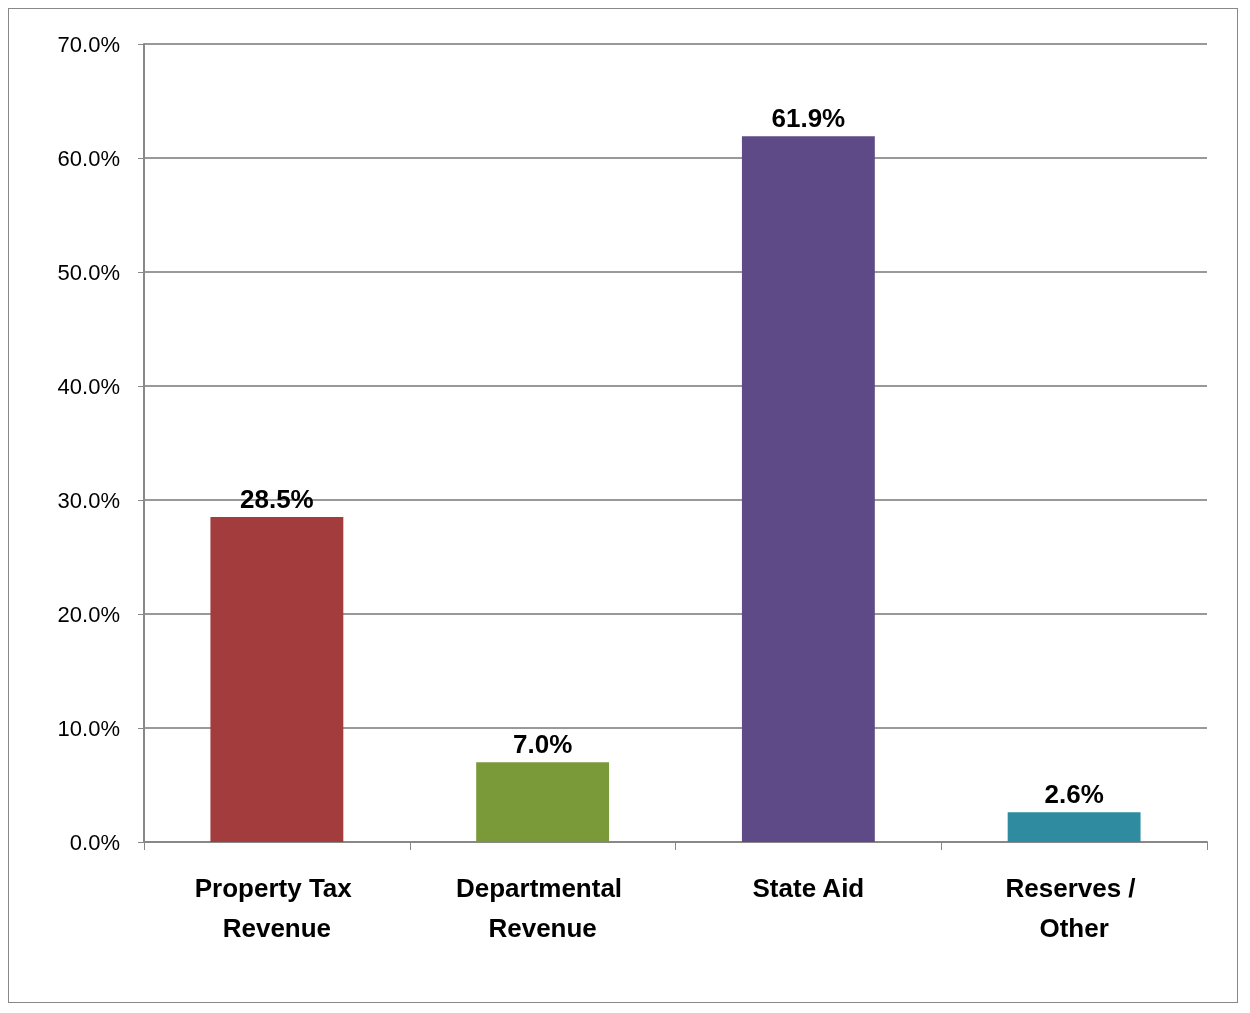 The width and height of the screenshot is (1250, 1013). What do you see at coordinates (94, 842) in the screenshot?
I see `y-tick-label: 0.0%` at bounding box center [94, 842].